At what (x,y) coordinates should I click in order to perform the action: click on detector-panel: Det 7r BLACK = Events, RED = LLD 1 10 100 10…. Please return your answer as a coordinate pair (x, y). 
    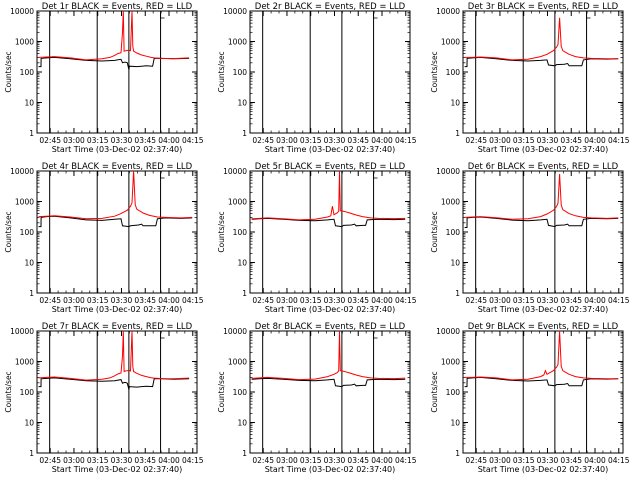
    Looking at the image, I should click on (104, 398).